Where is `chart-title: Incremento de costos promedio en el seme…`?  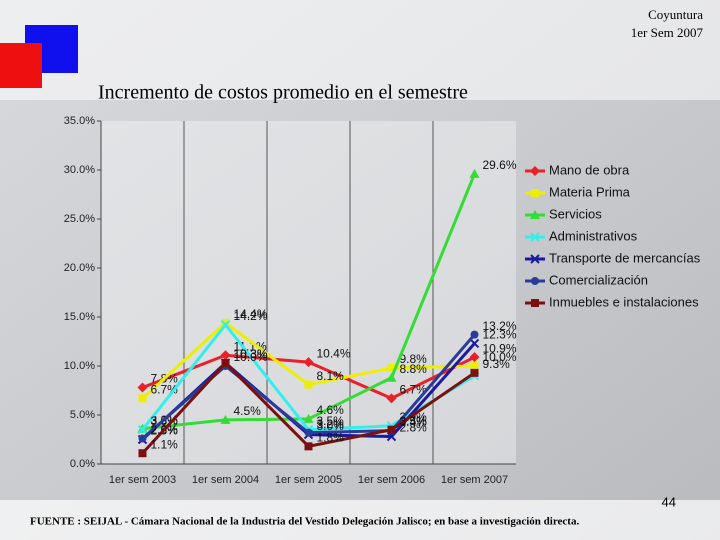
chart-title: Incremento de costos promedio en el seme… is located at coordinates (283, 93).